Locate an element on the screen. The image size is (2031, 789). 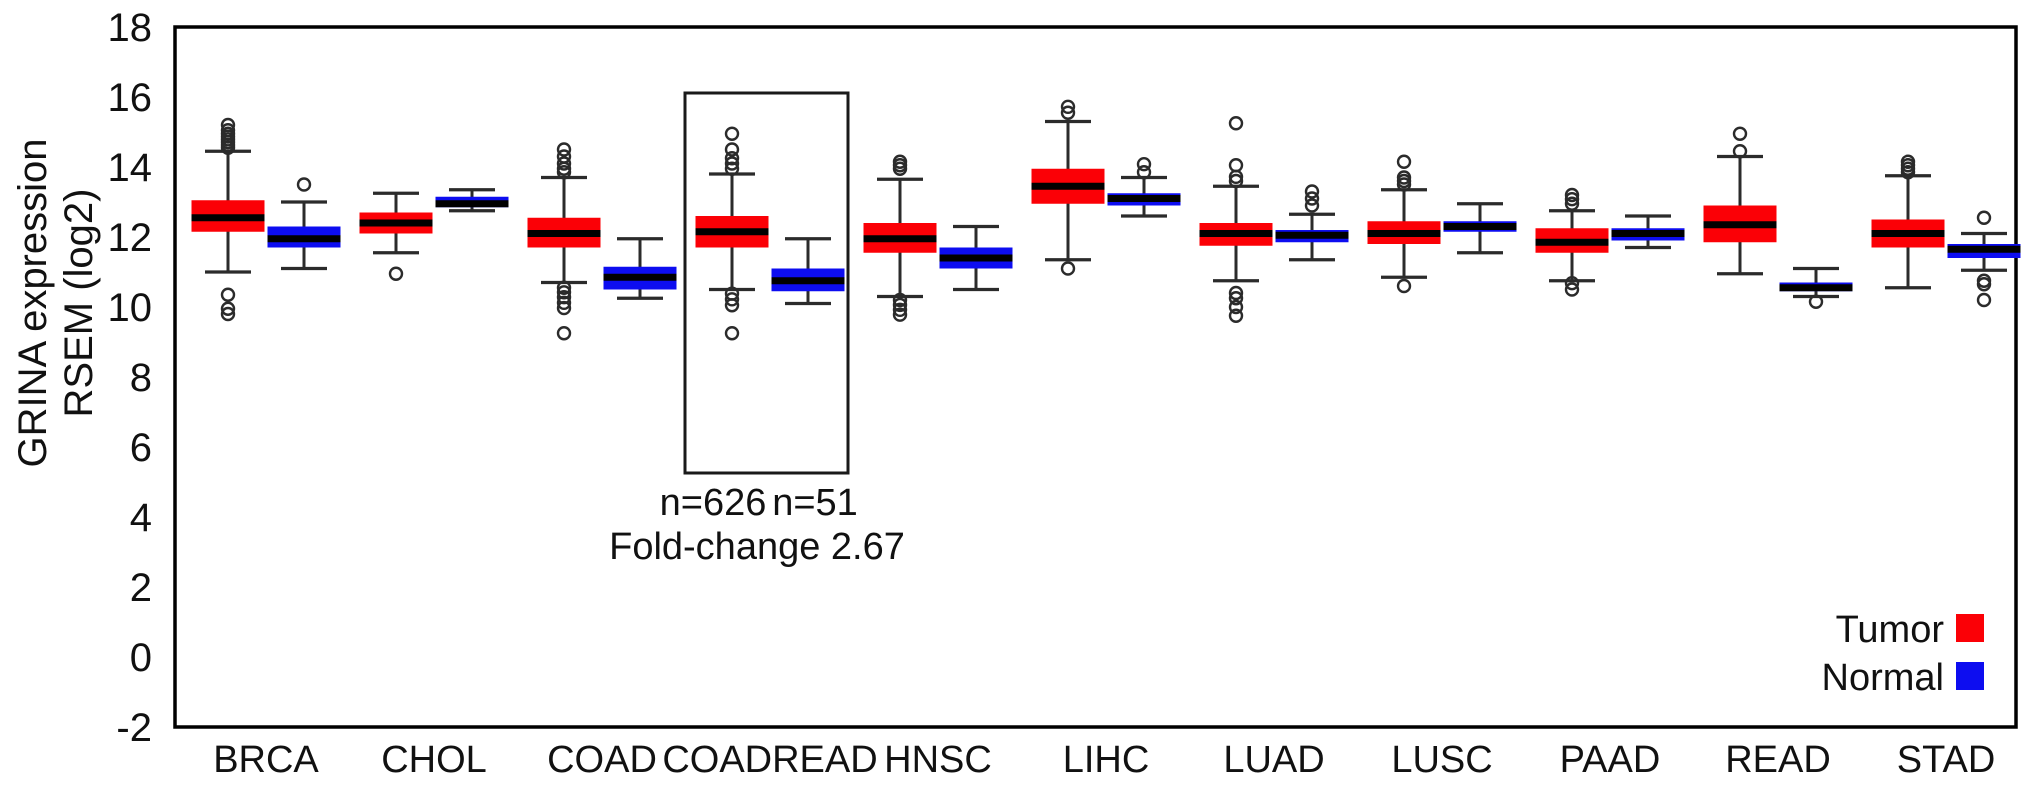
x-category-label: STAD is located at coordinates (1946, 760).